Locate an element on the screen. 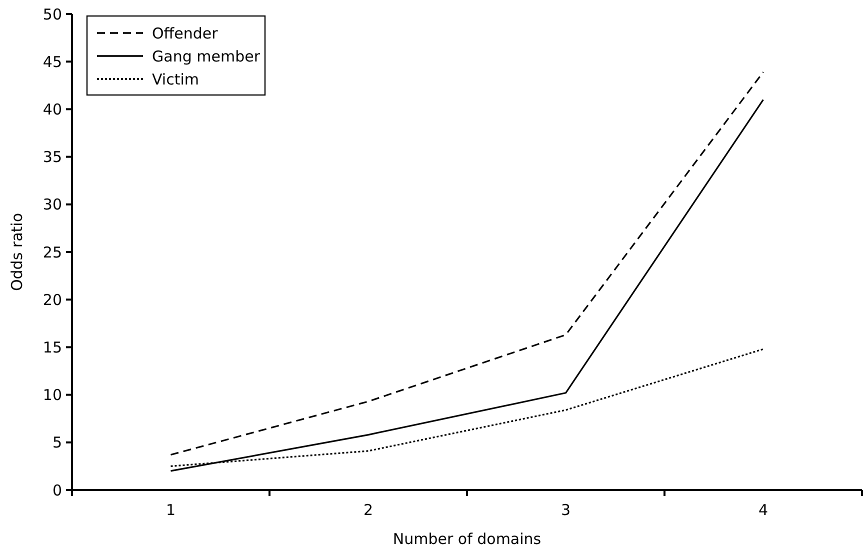 The width and height of the screenshot is (865, 552). y-axis-title: Odds ratio is located at coordinates (17, 252).